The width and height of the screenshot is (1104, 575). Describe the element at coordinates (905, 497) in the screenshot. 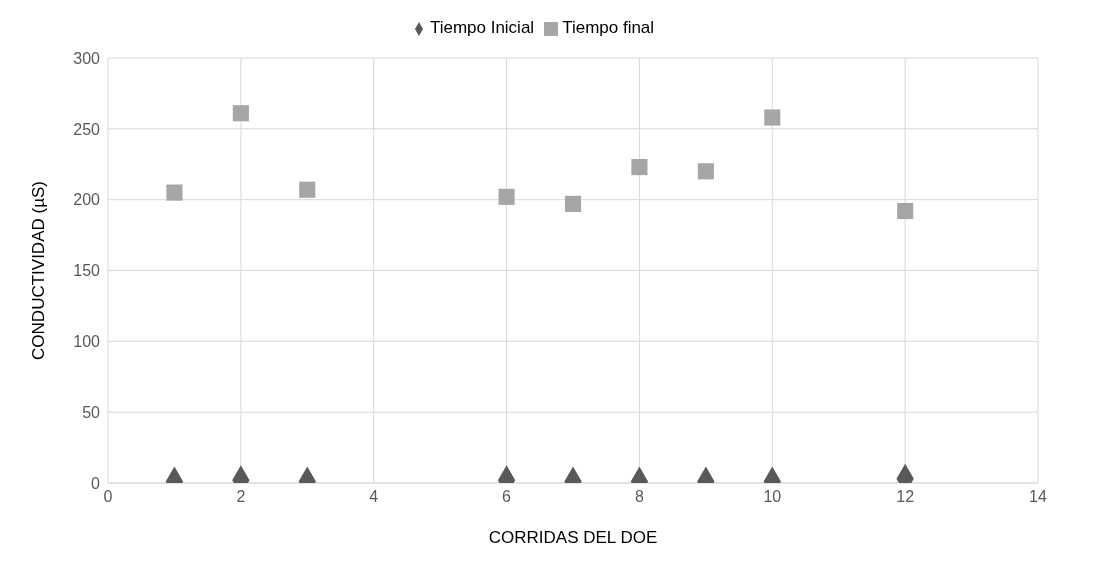

I see `x-tick-label: 12` at that location.